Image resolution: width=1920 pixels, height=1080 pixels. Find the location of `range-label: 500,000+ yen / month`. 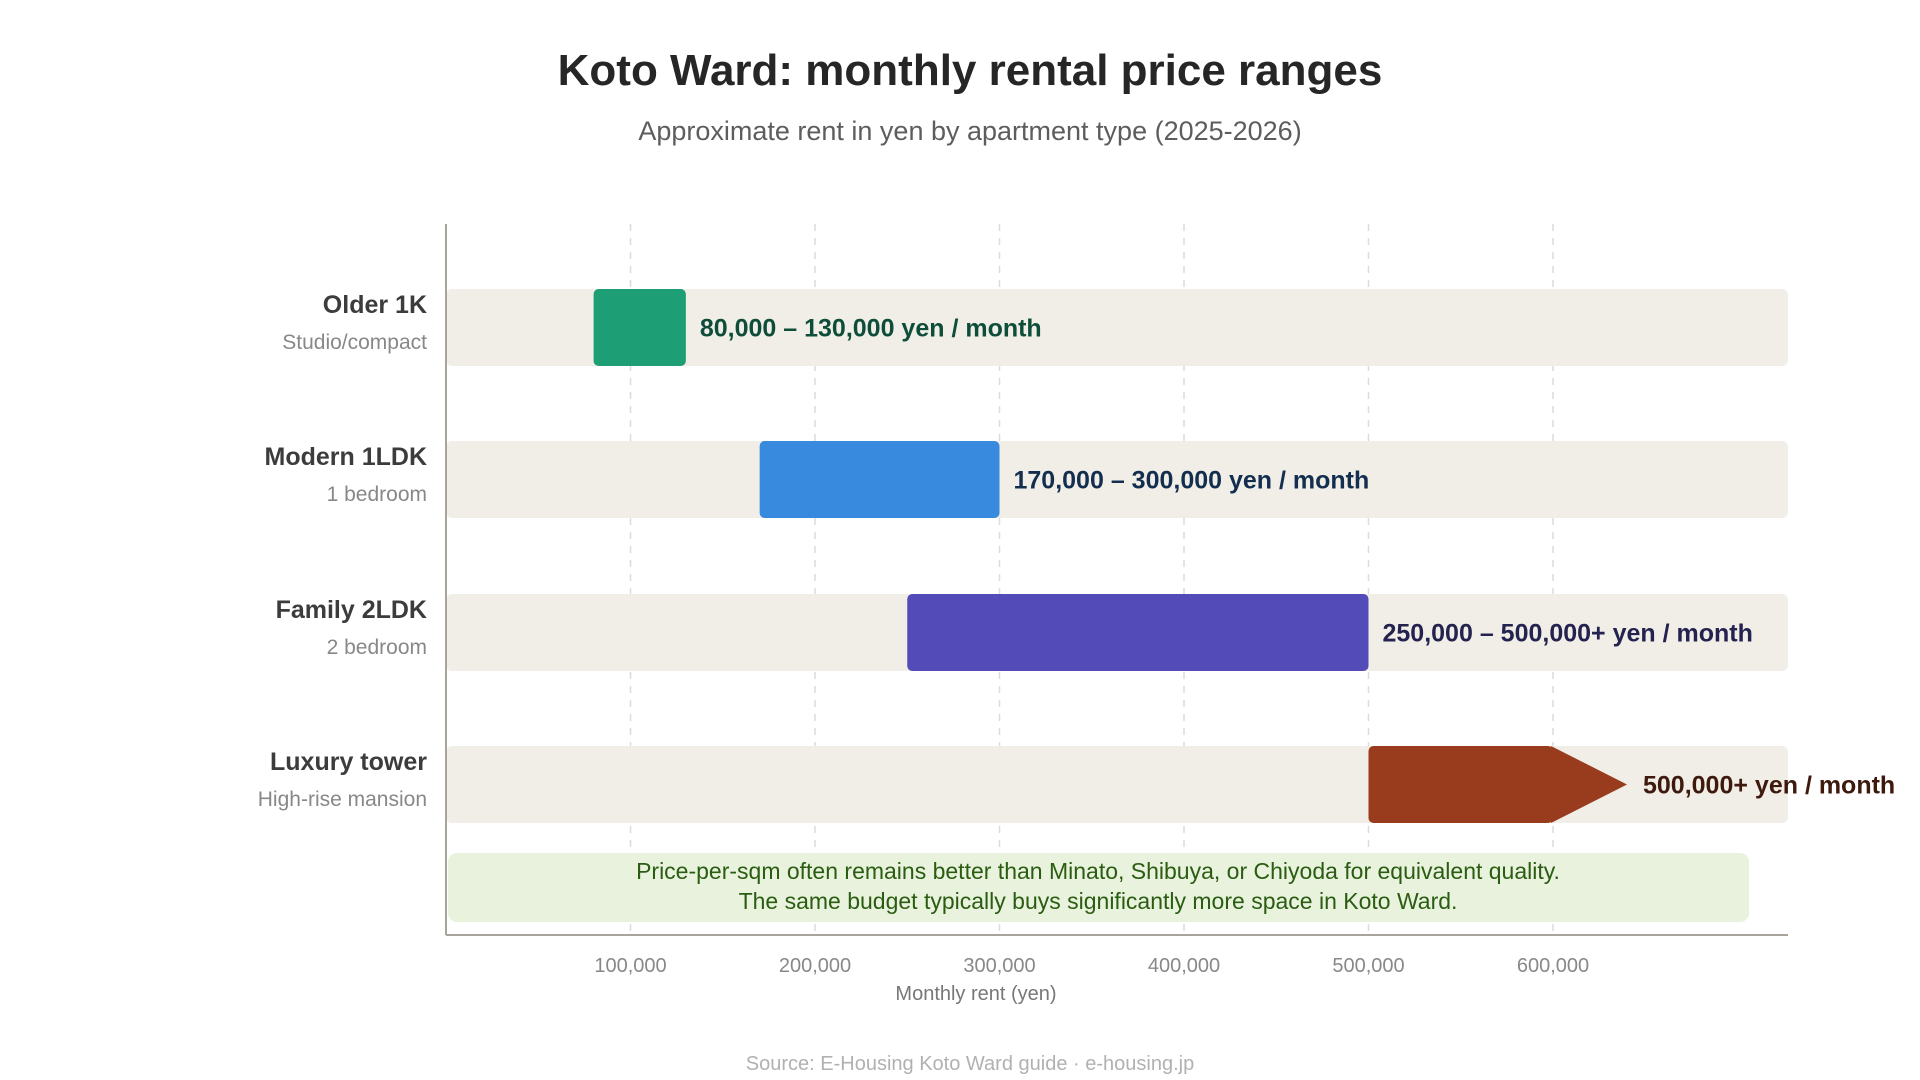

range-label: 500,000+ yen / month is located at coordinates (1769, 786).